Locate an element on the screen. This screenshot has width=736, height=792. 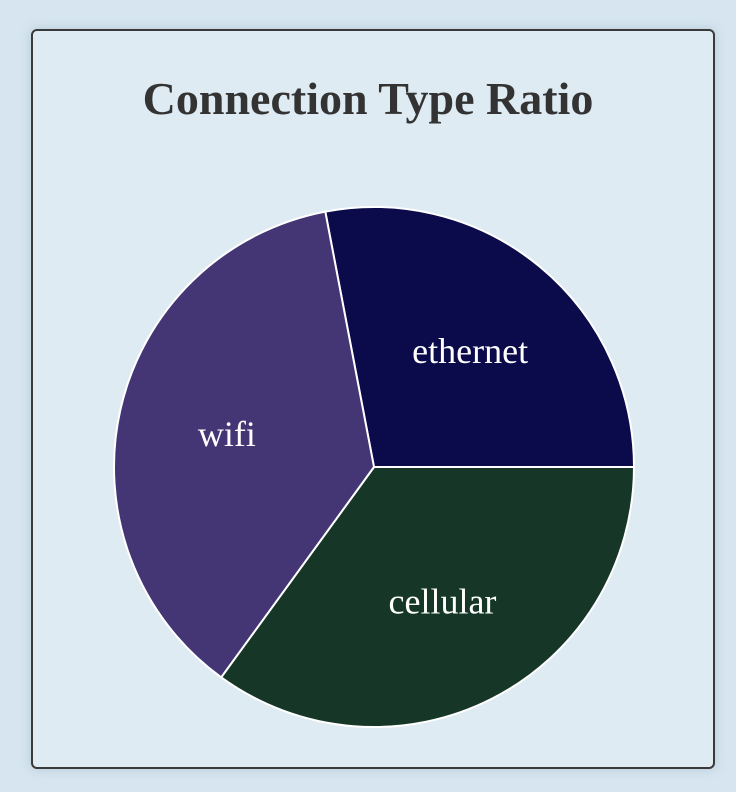
pie-slice-ethernet is located at coordinates (480, 337).